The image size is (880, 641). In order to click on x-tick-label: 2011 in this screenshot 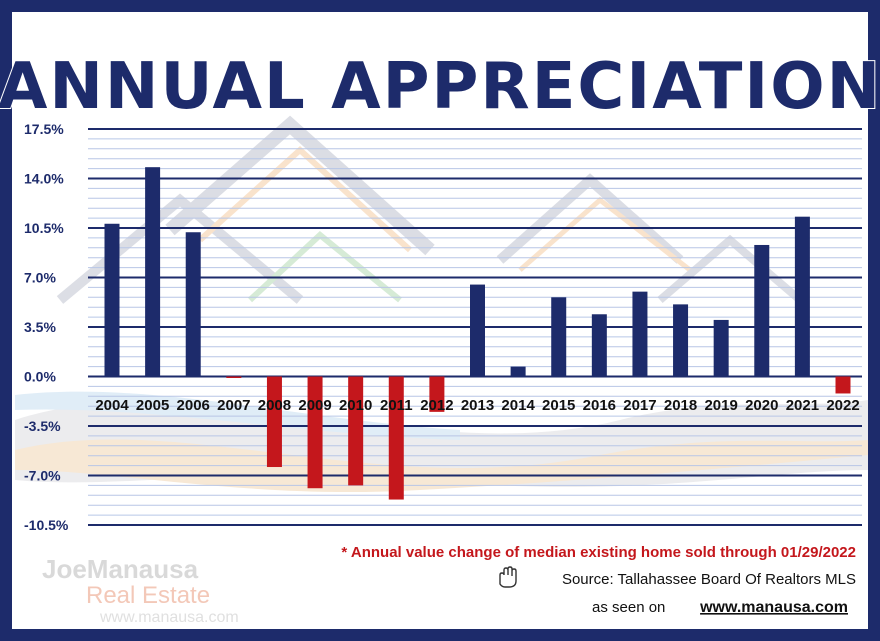, I will do `click(396, 405)`.